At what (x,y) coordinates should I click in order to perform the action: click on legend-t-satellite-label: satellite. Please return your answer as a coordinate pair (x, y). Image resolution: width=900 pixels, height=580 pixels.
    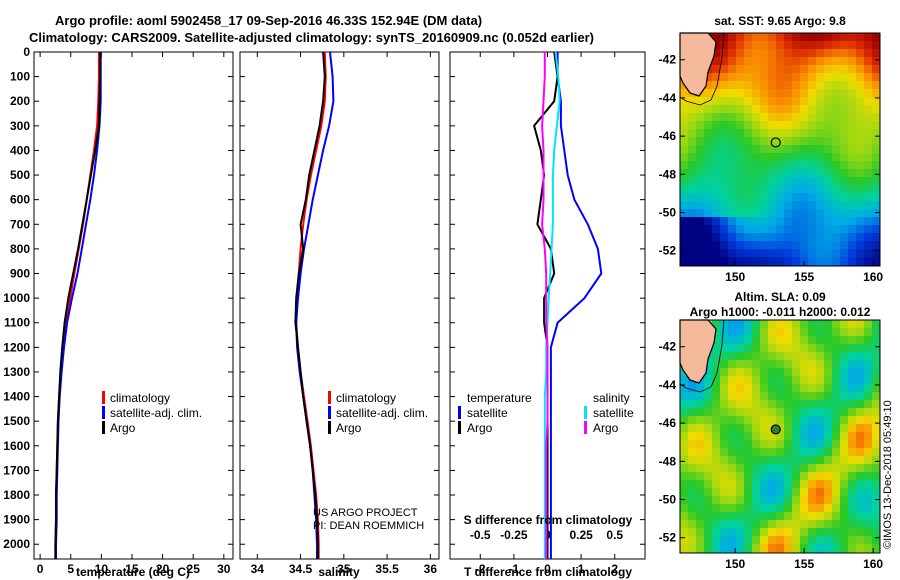
    Looking at the image, I should click on (487, 413).